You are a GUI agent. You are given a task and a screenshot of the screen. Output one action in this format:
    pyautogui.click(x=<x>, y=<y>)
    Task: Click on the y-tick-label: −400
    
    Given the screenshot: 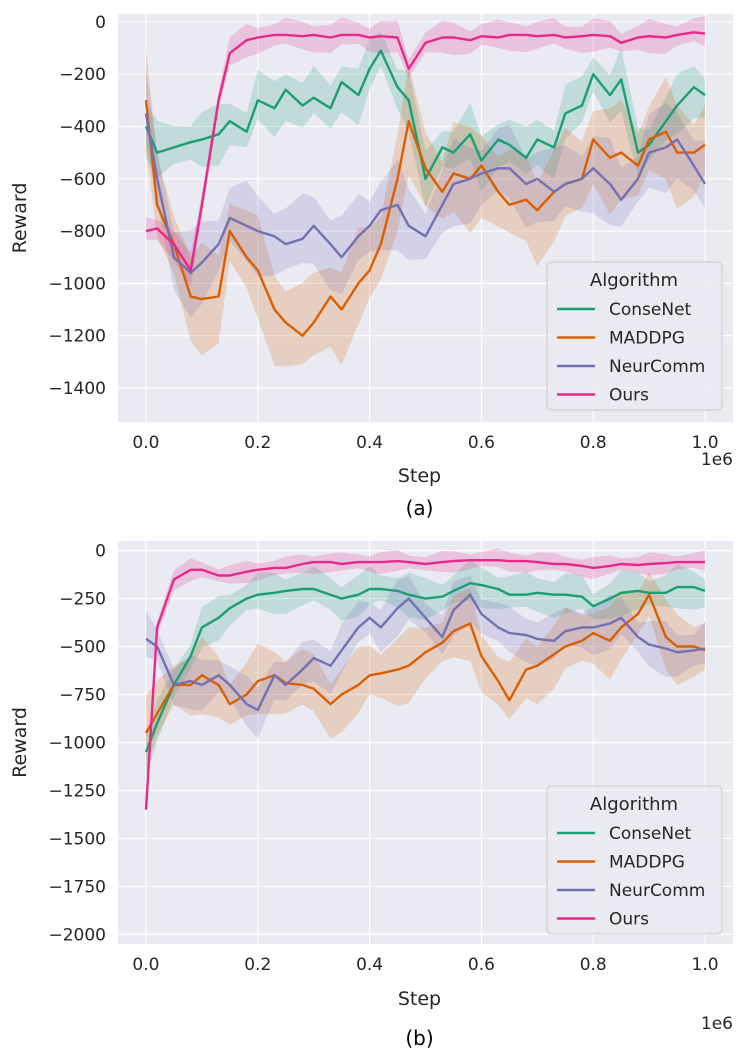 What is the action you would take?
    pyautogui.click(x=82, y=127)
    